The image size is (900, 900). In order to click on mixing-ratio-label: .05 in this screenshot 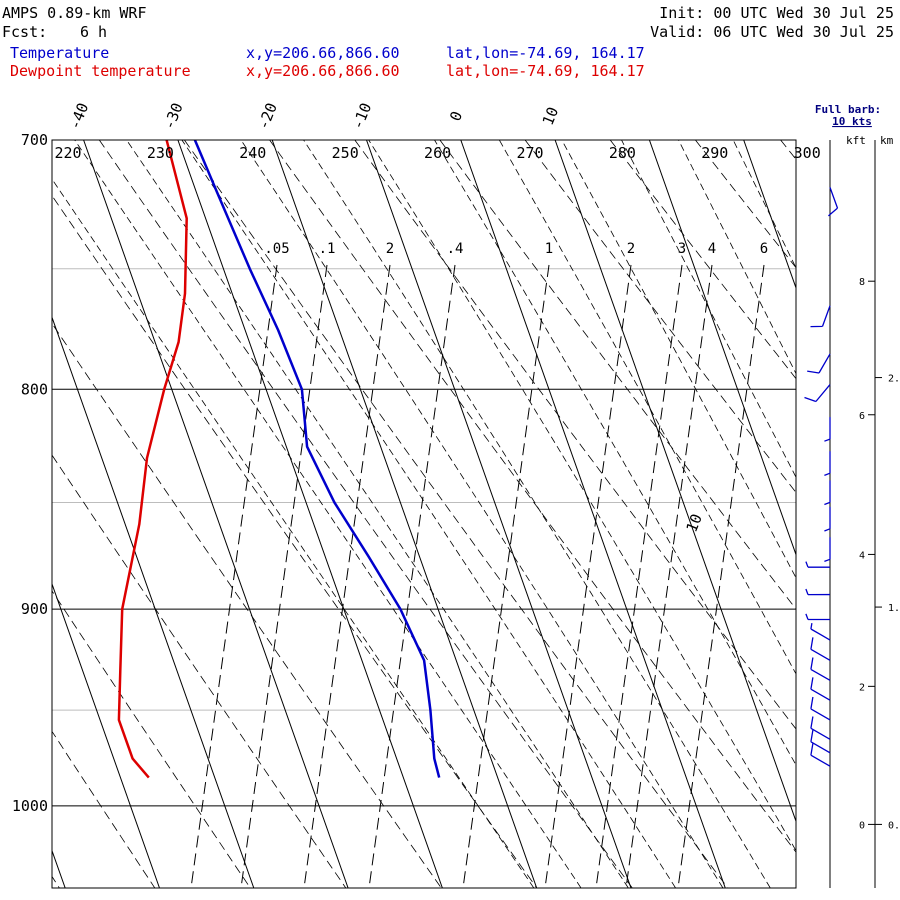, I will do `click(276, 249)`.